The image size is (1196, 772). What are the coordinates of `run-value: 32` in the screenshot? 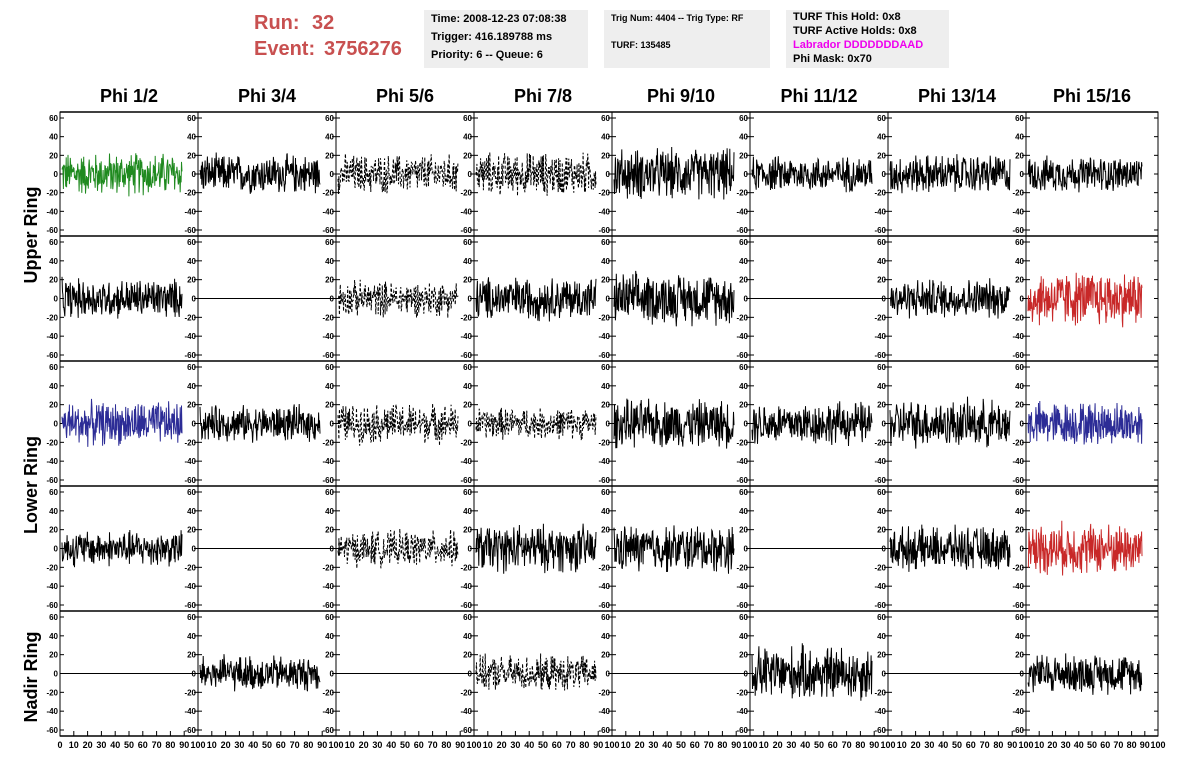 It's located at (323, 23).